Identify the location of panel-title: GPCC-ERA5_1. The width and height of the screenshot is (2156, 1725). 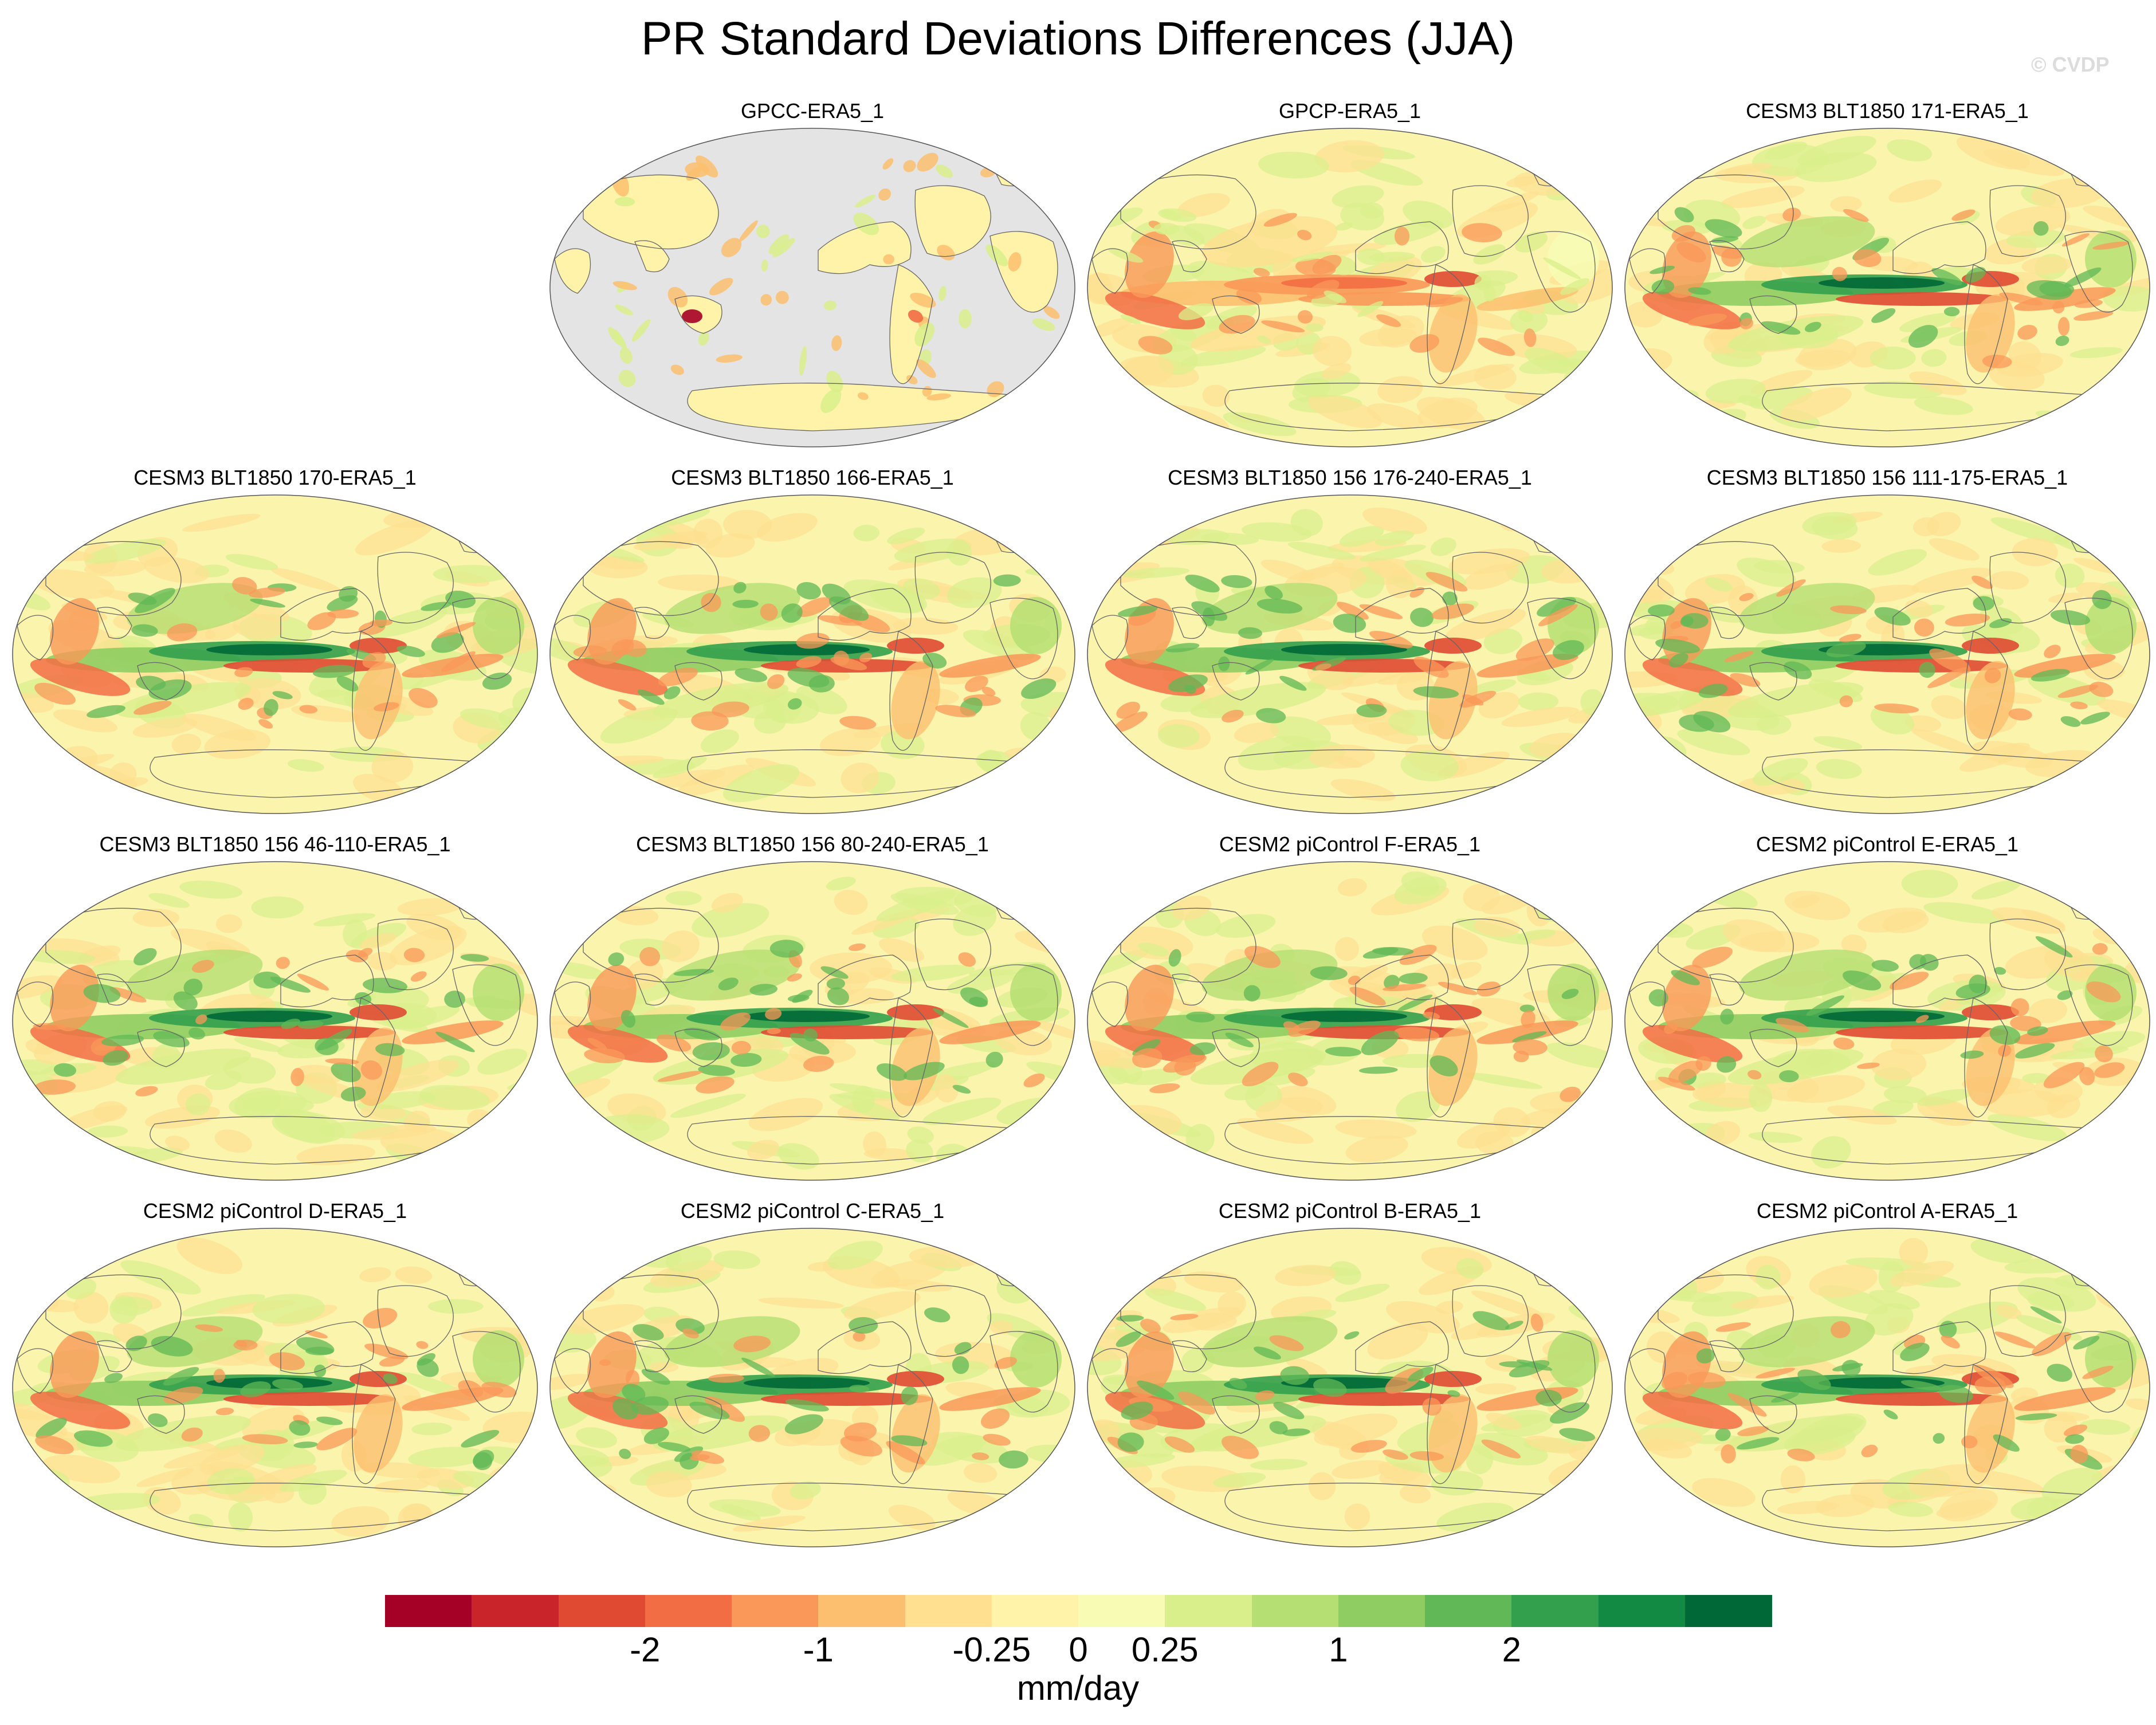
(812, 111).